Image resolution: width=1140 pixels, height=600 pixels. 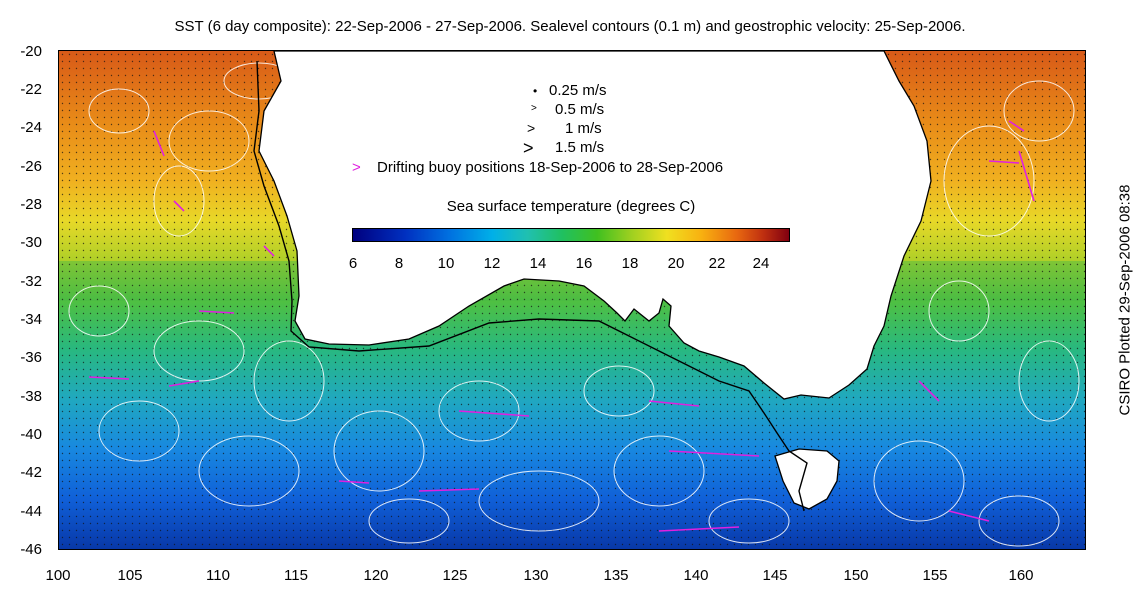 What do you see at coordinates (578, 90) in the screenshot?
I see `legend-speed-025: 0.25 m/s` at bounding box center [578, 90].